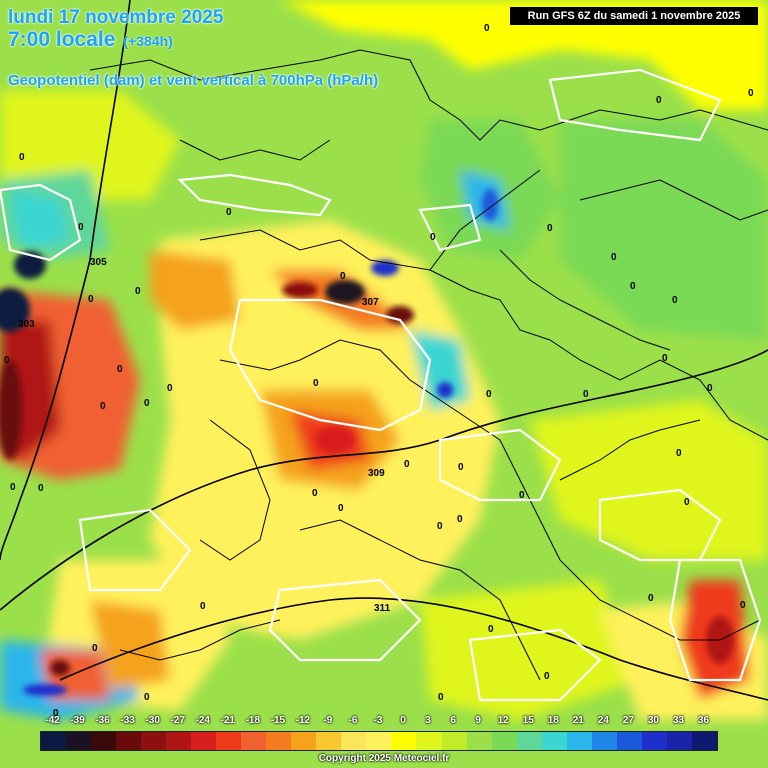 The height and width of the screenshot is (768, 768). What do you see at coordinates (528, 720) in the screenshot?
I see `legend-tick-label: 15` at bounding box center [528, 720].